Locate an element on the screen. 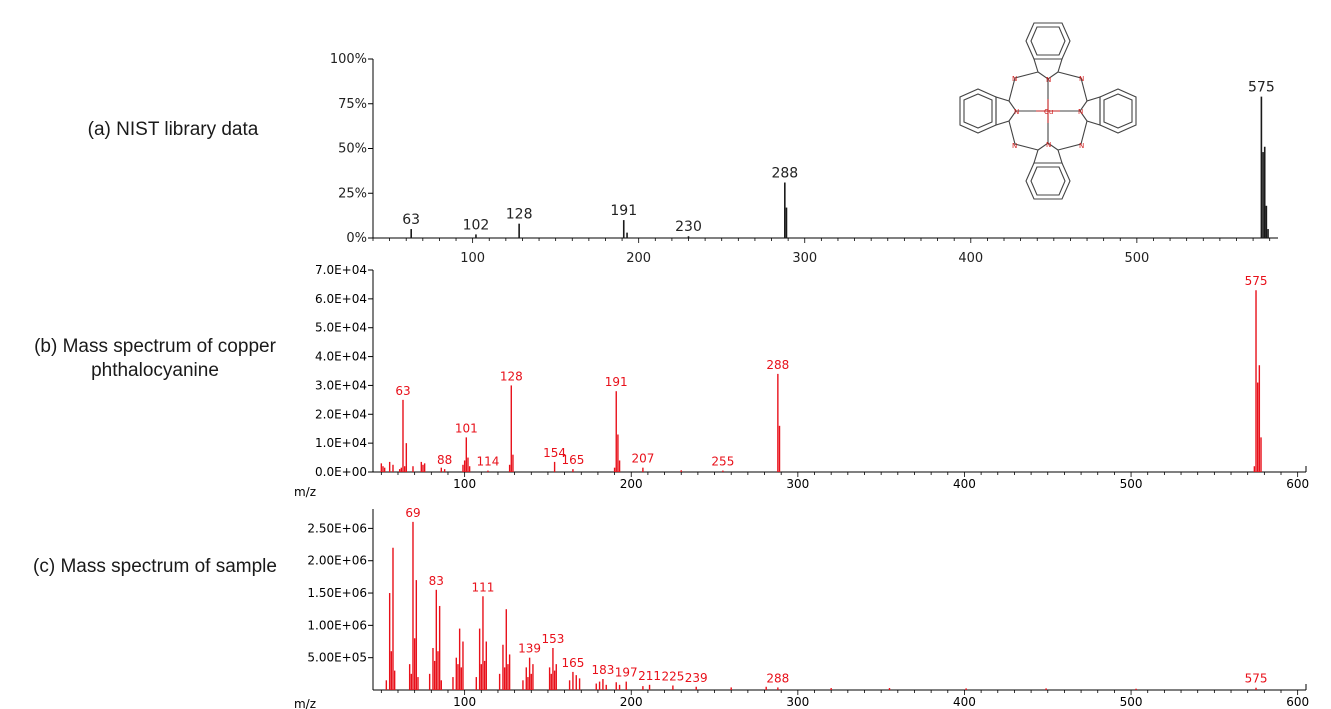  y-tick-label: 2.0E+04 is located at coordinates (341, 414).